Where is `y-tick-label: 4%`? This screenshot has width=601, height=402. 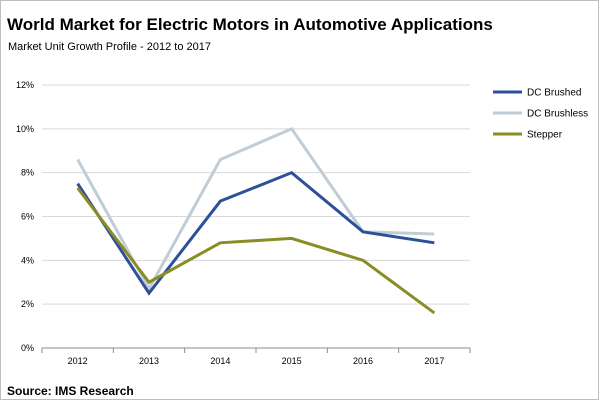
y-tick-label: 4% is located at coordinates (27, 260).